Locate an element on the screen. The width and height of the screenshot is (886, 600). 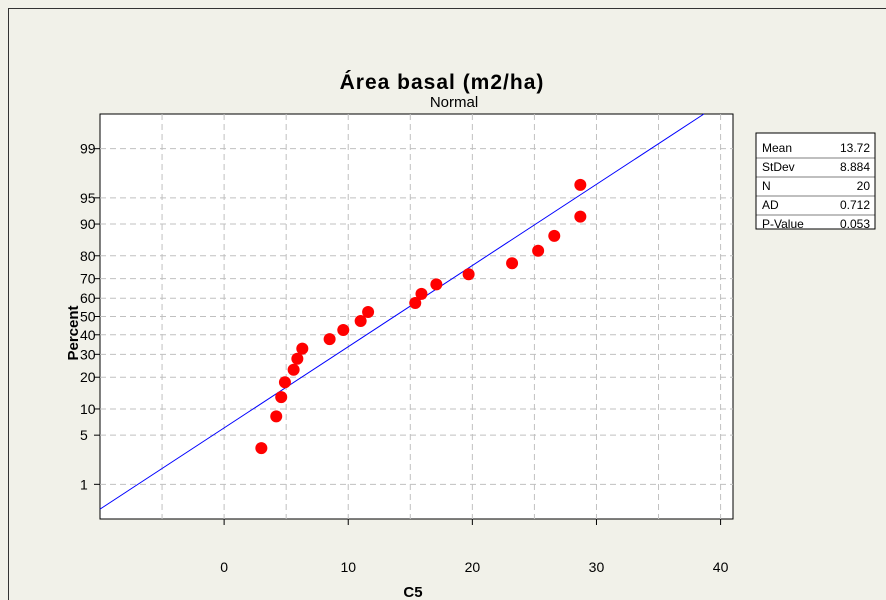
y-tick-label: 10 is located at coordinates (88, 409).